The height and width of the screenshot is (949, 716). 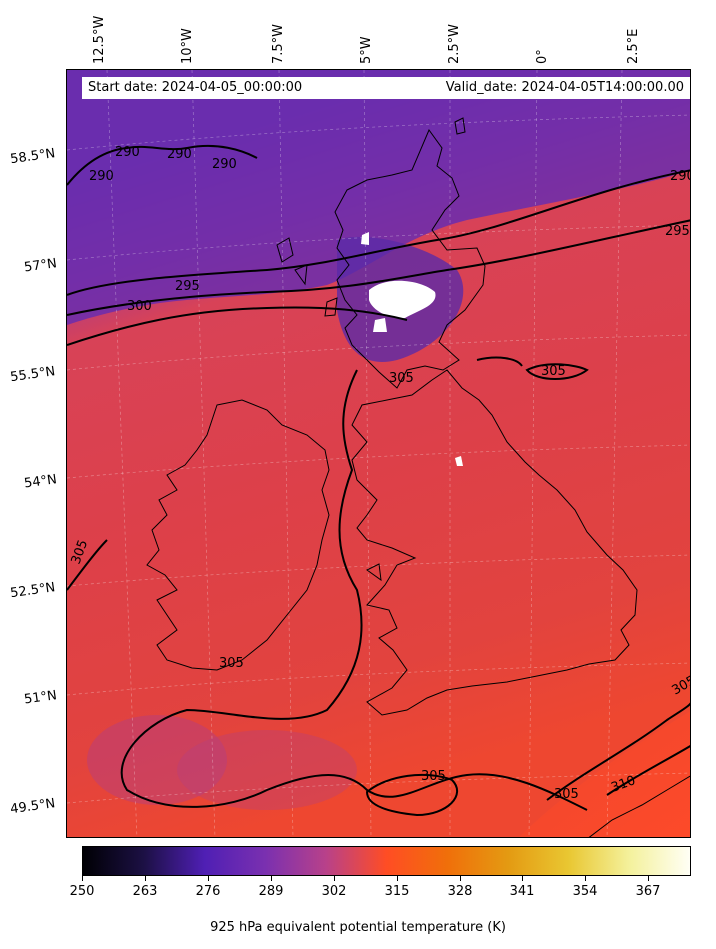 What do you see at coordinates (145, 891) in the screenshot?
I see `colorbar-tick-label: 263` at bounding box center [145, 891].